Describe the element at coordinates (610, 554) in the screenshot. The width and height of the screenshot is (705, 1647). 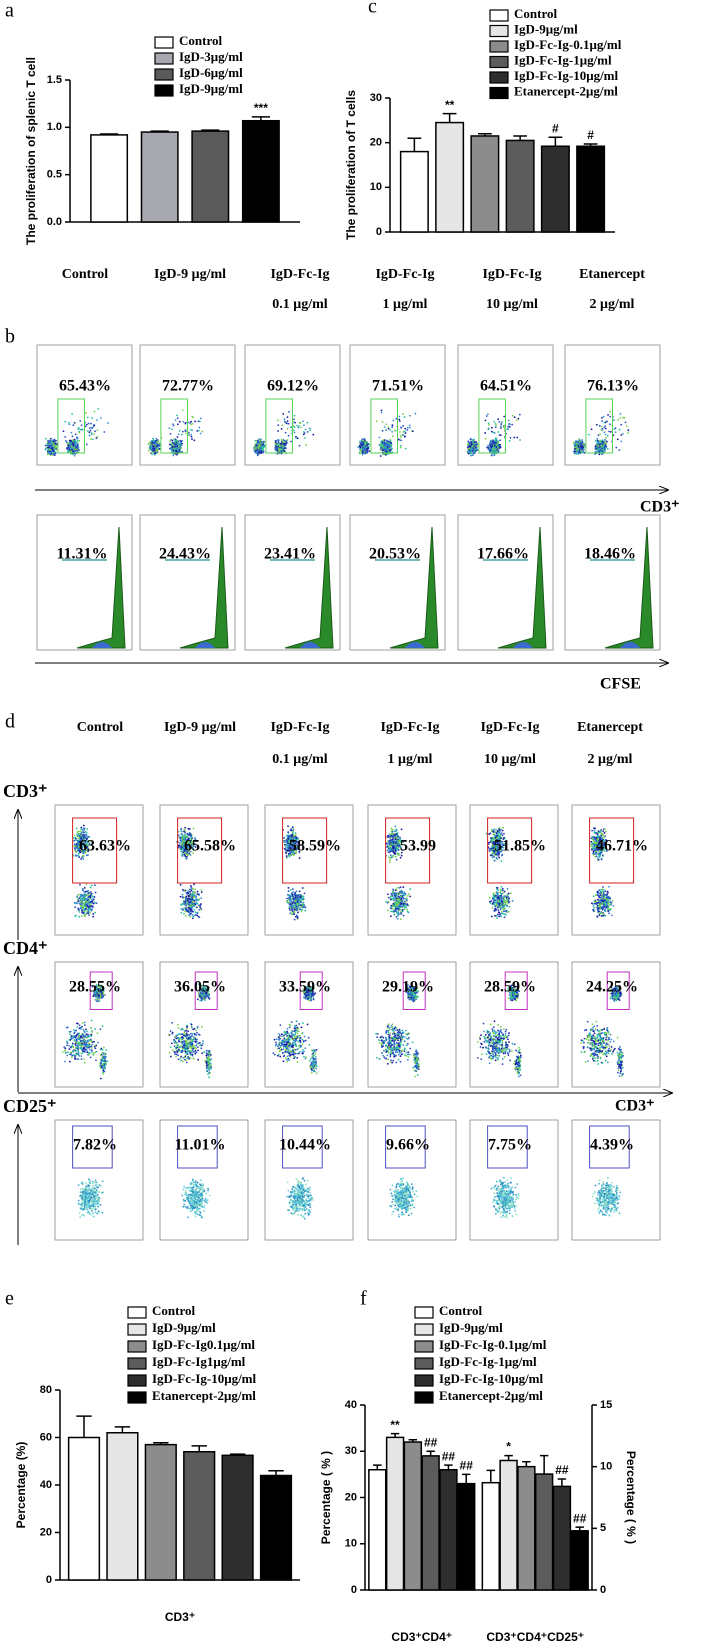
I see `percentage: 18.46%` at that location.